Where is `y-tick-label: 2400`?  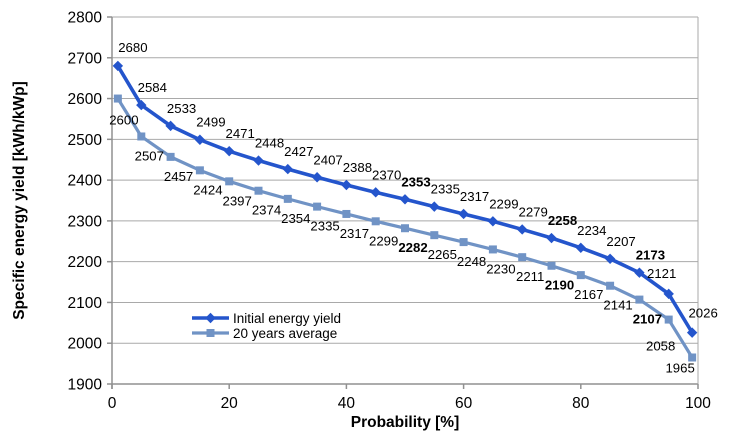
y-tick-label: 2400 is located at coordinates (85, 181).